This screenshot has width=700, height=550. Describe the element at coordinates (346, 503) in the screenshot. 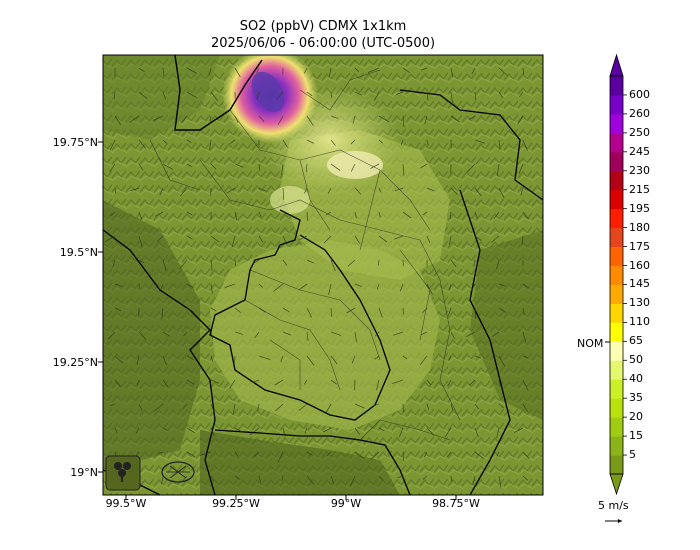

I see `lon-label: 99°W` at that location.